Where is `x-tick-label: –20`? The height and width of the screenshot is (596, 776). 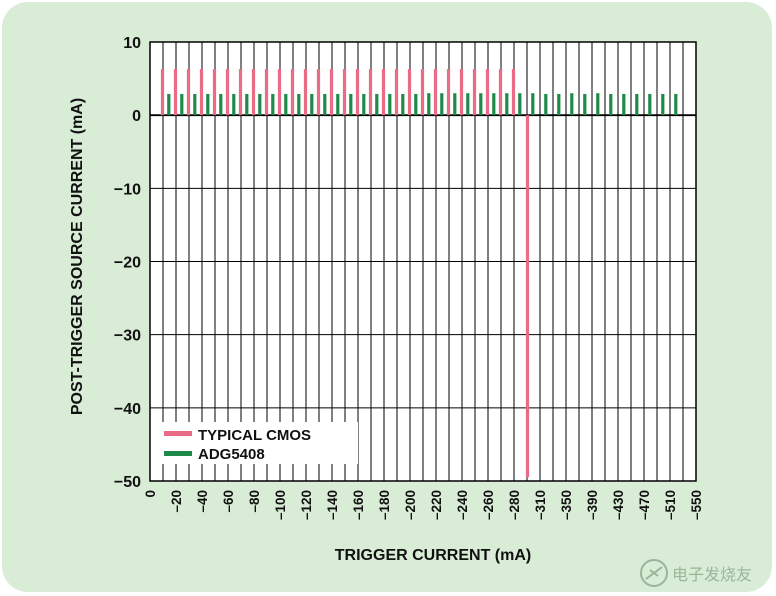
x-tick-label: –20 is located at coordinates (176, 501).